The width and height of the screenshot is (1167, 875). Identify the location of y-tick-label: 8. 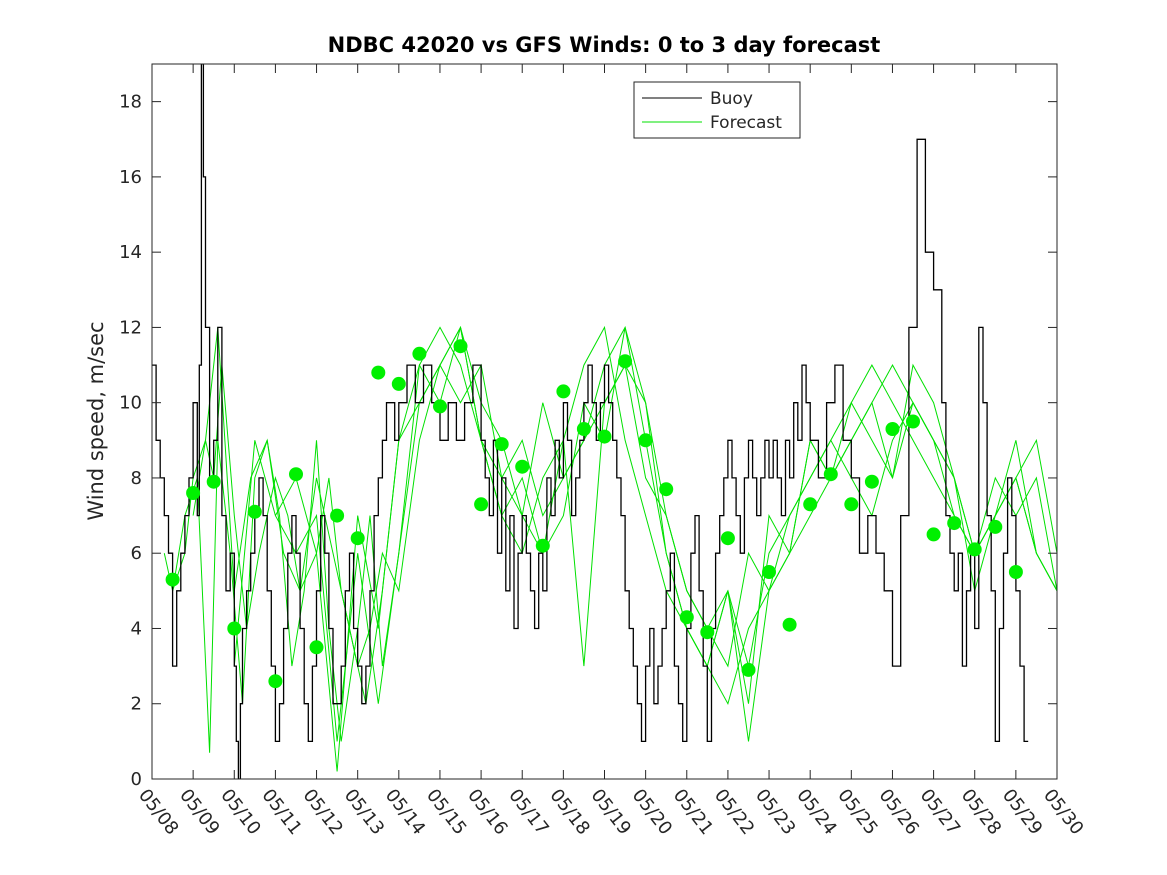
(136, 478).